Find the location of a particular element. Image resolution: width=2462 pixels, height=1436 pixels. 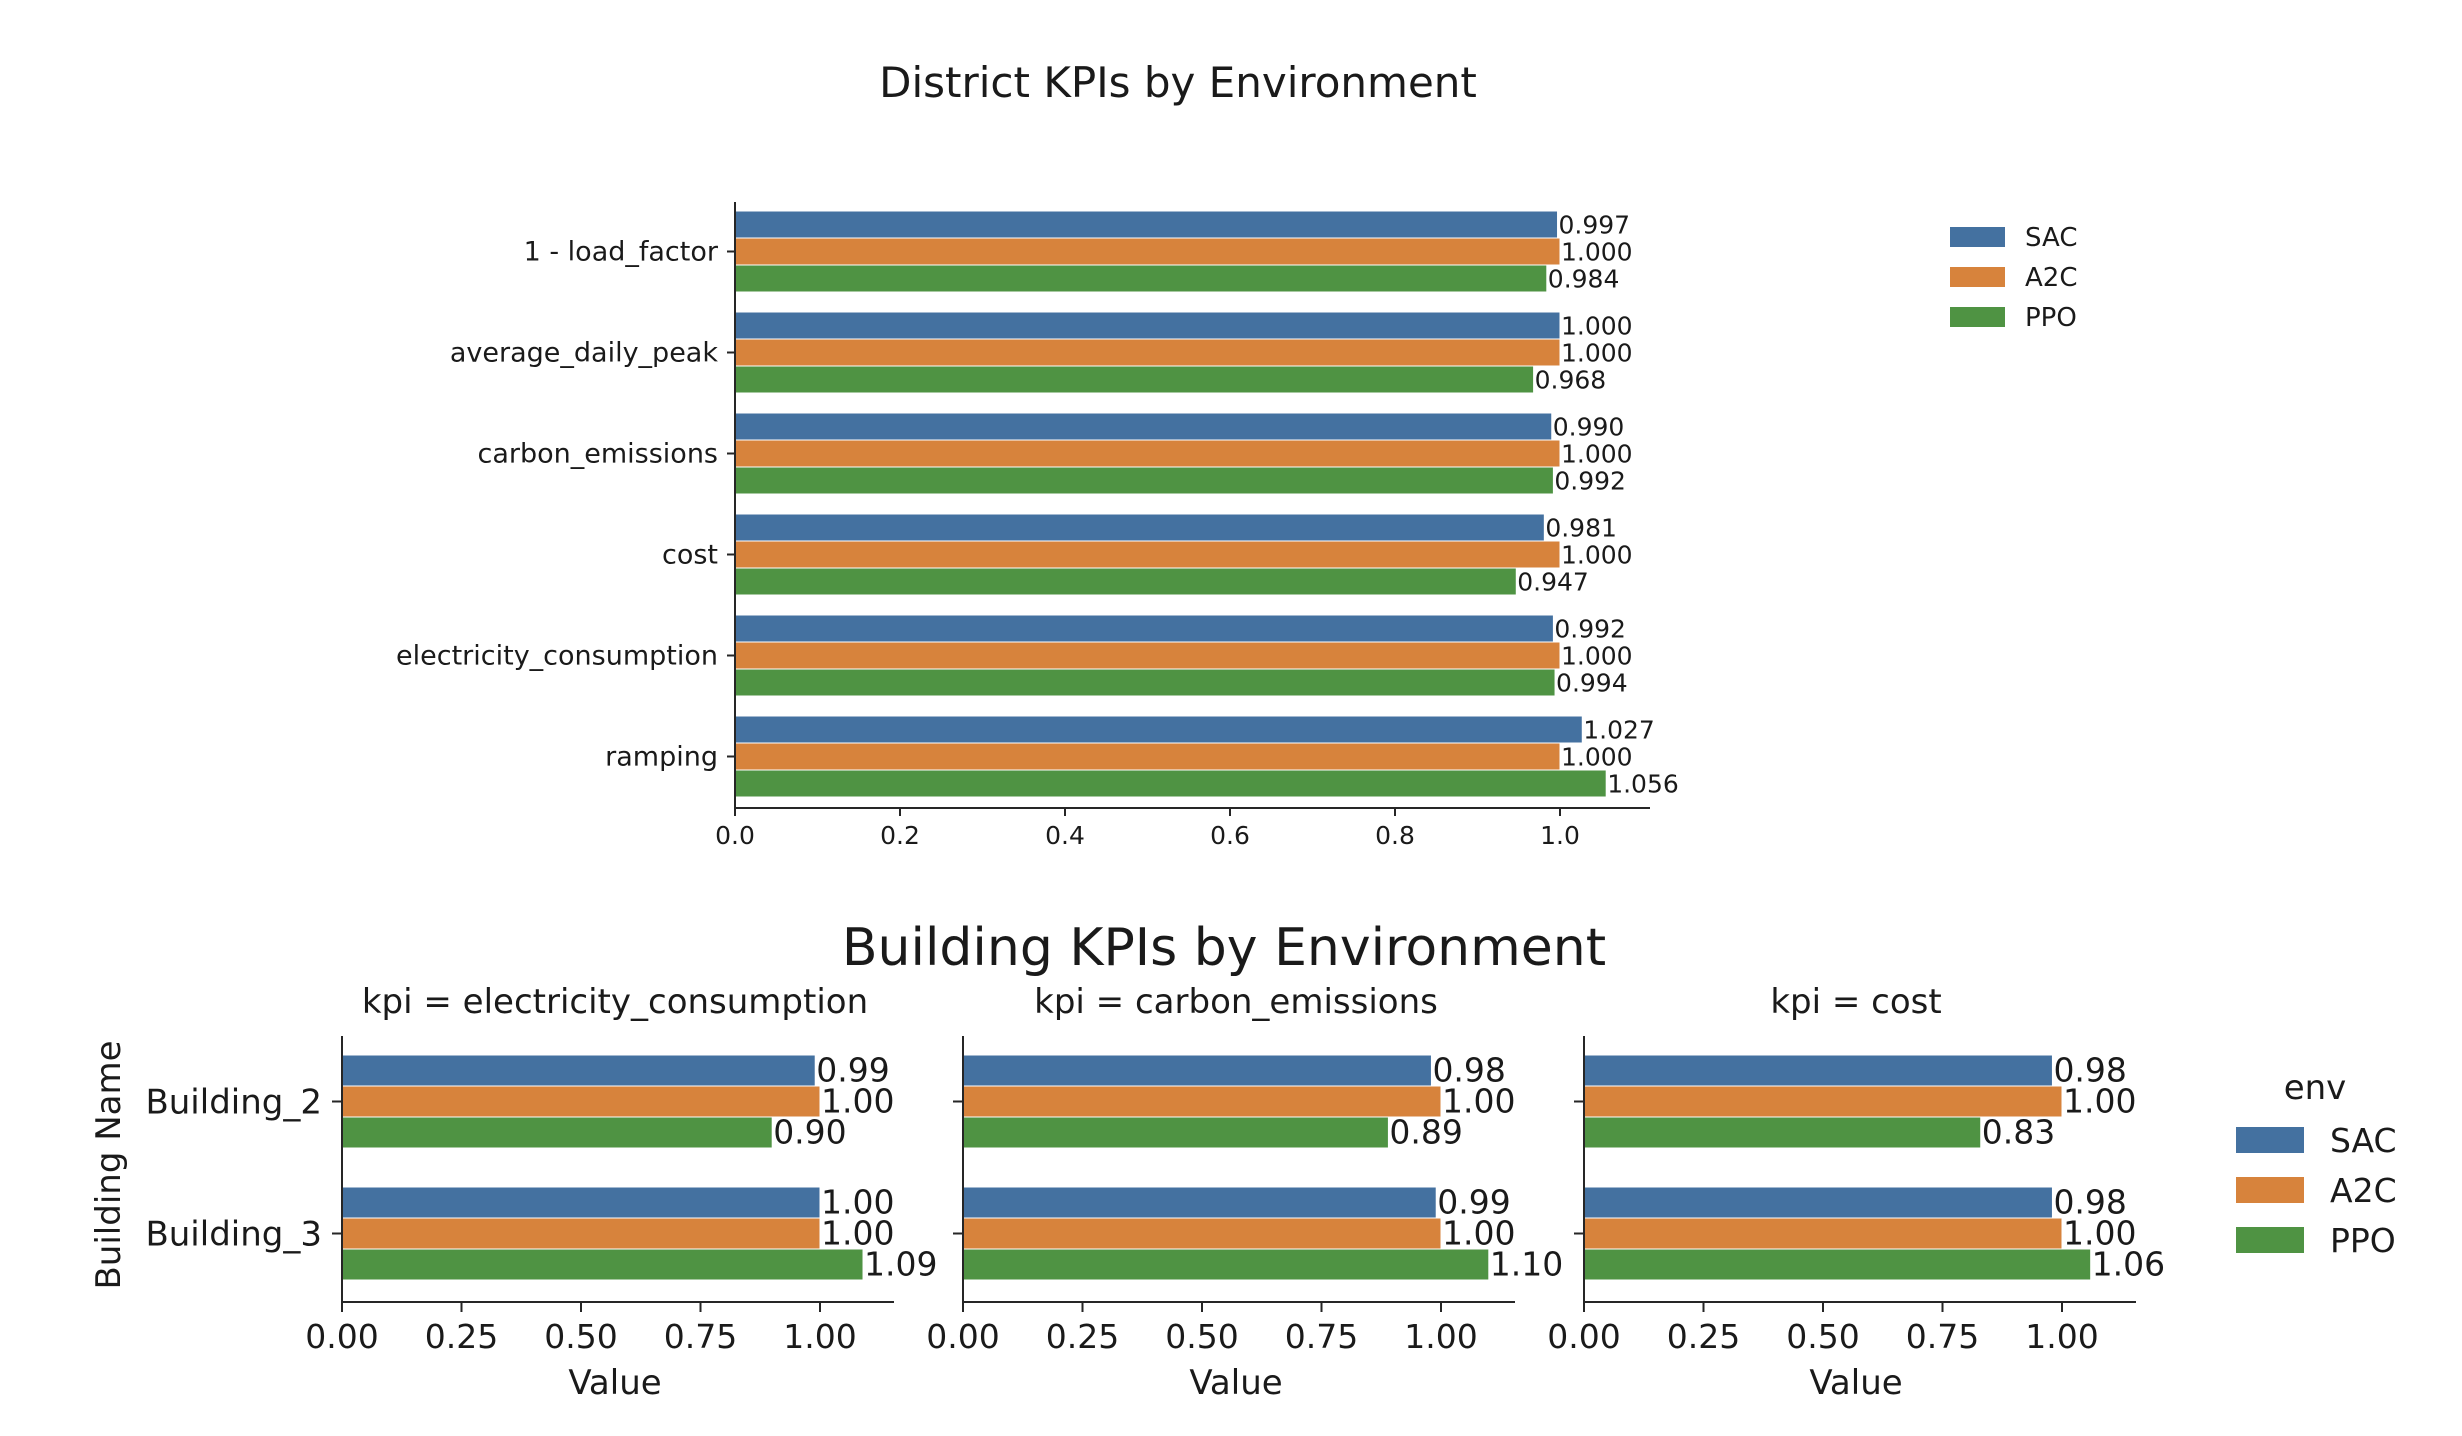

data-label-ppo-average-daily-peak: 0.968 is located at coordinates (1571, 380).